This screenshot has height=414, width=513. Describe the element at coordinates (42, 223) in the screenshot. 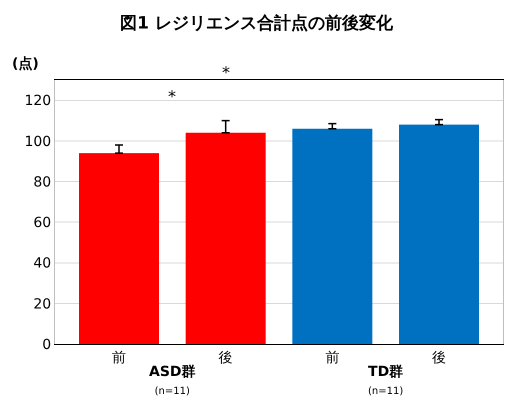

I see `y-tick-label: 60` at that location.